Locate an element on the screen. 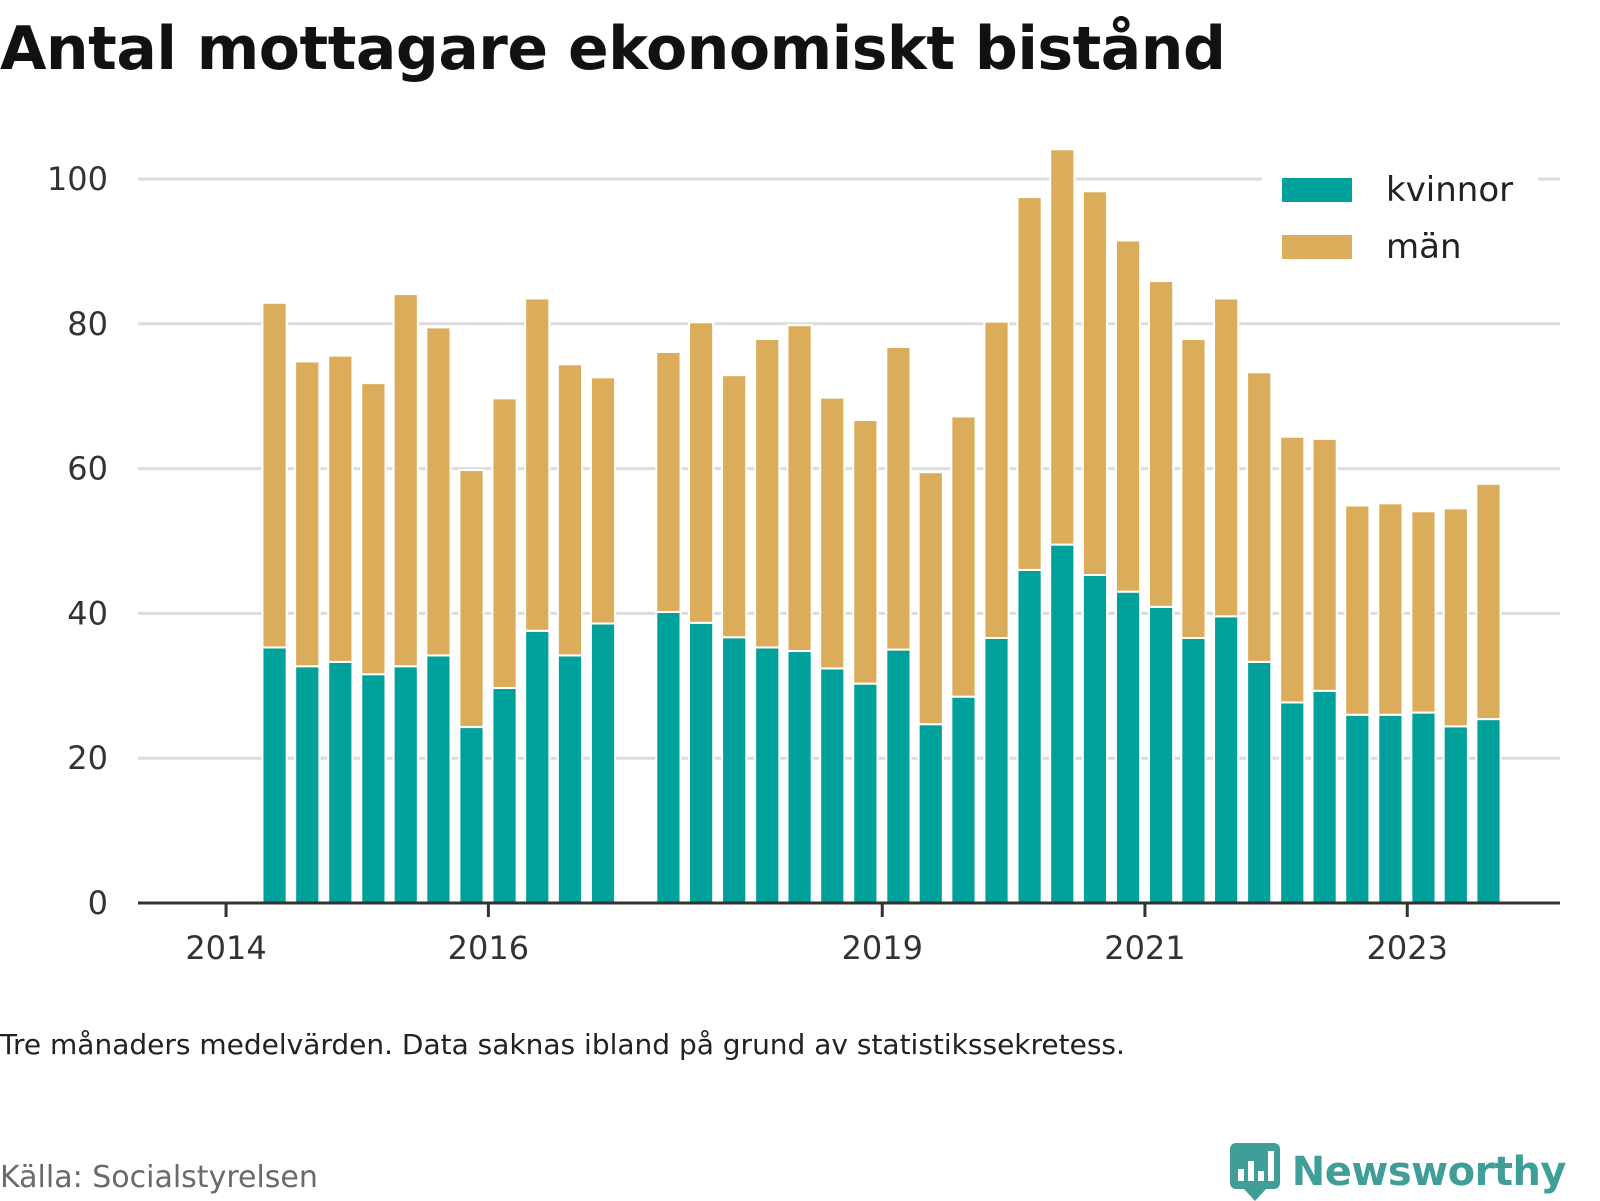 This screenshot has width=1600, height=1201. source-label: Källa: Socialstyrelsen is located at coordinates (159, 1177).